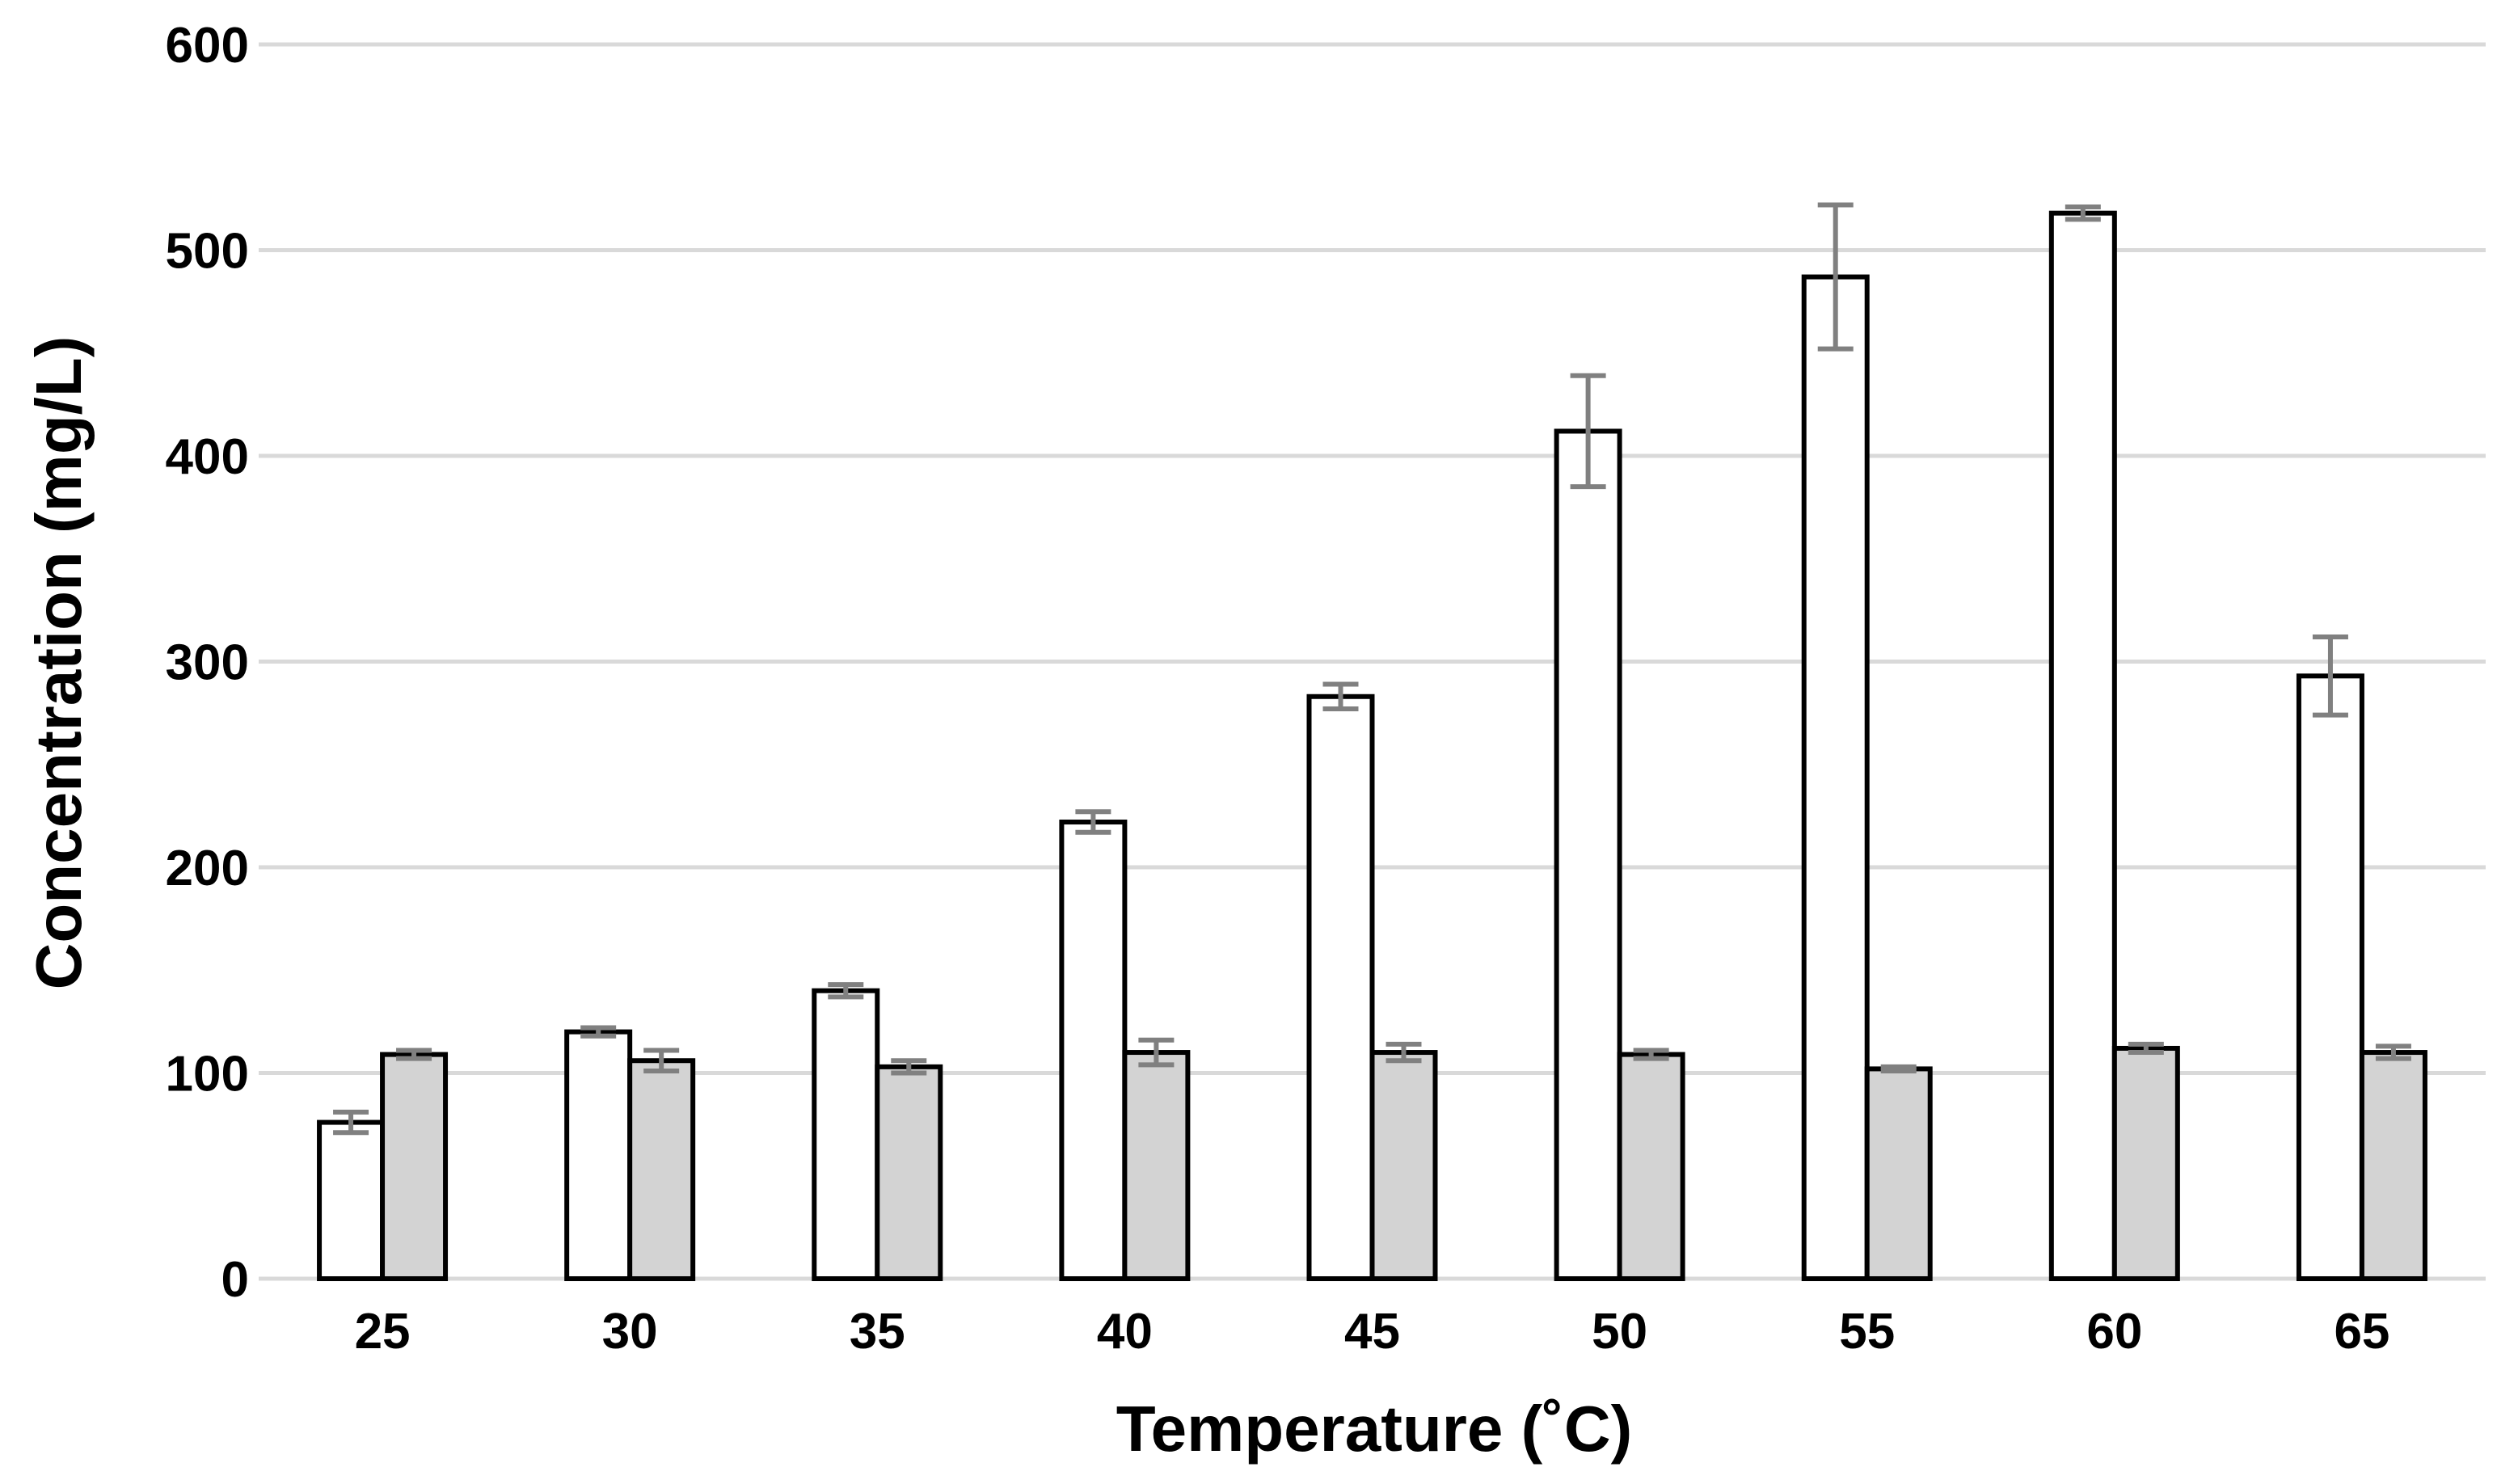 Image resolution: width=2518 pixels, height=1484 pixels. I want to click on x-tick-label: 50, so click(1619, 1332).